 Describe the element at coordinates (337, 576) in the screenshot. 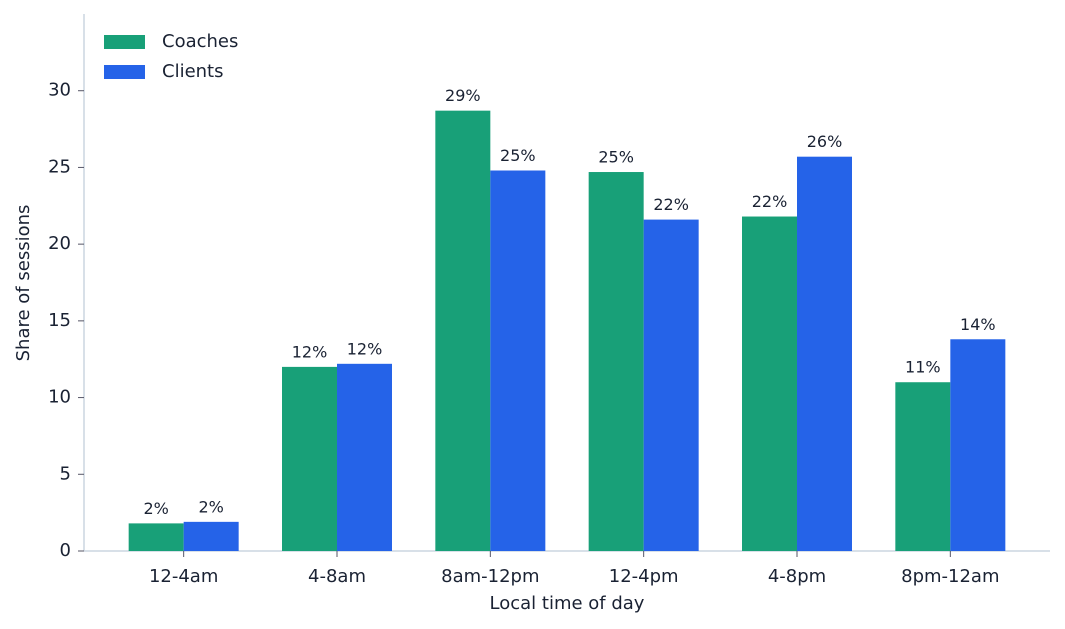

I see `x-tick-label: 4-8am` at that location.